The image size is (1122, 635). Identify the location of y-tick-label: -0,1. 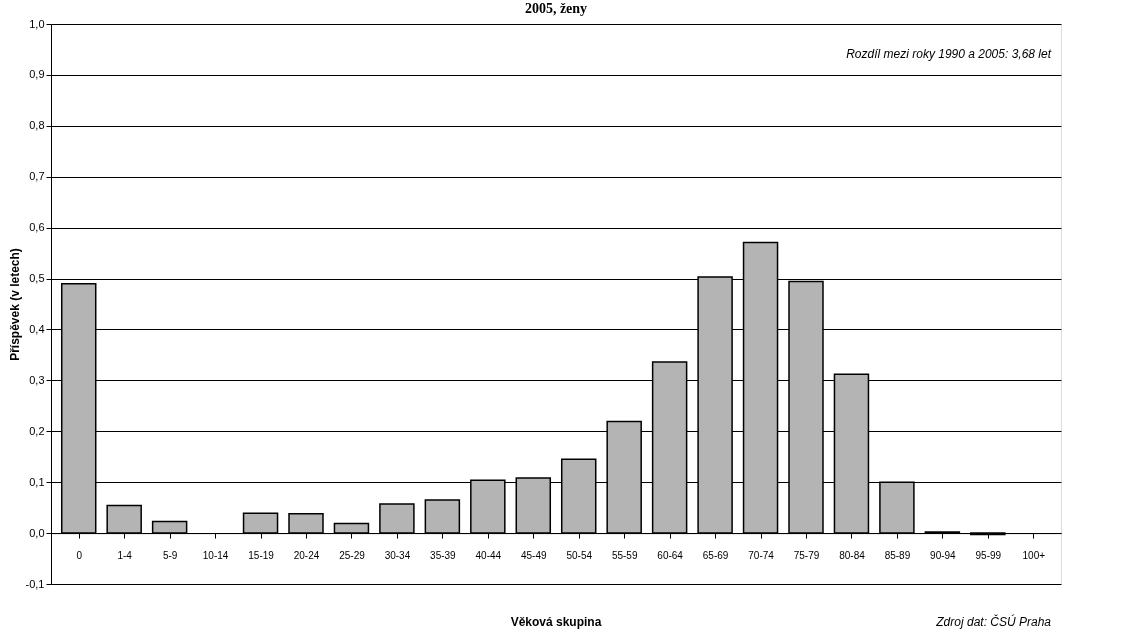
(35, 583).